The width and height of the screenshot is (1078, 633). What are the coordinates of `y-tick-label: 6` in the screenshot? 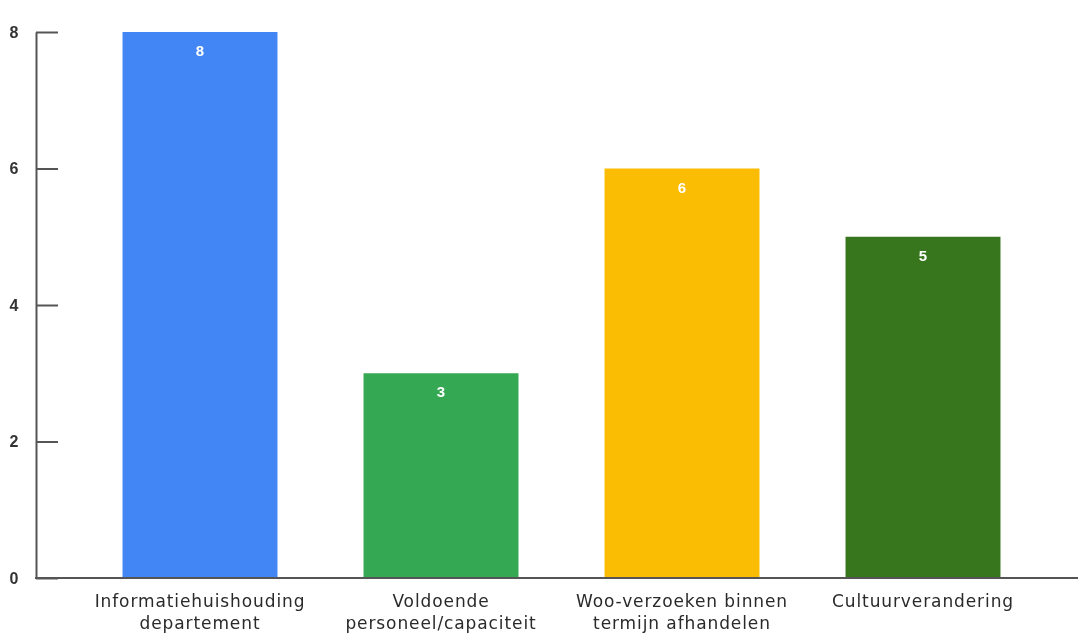 It's located at (14, 169).